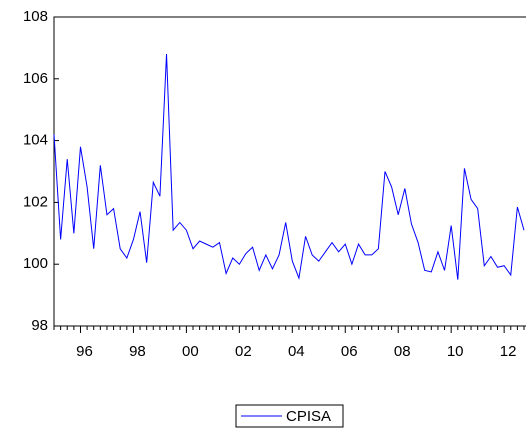 The image size is (526, 432). Describe the element at coordinates (35, 140) in the screenshot. I see `y-tick-label: 104` at that location.